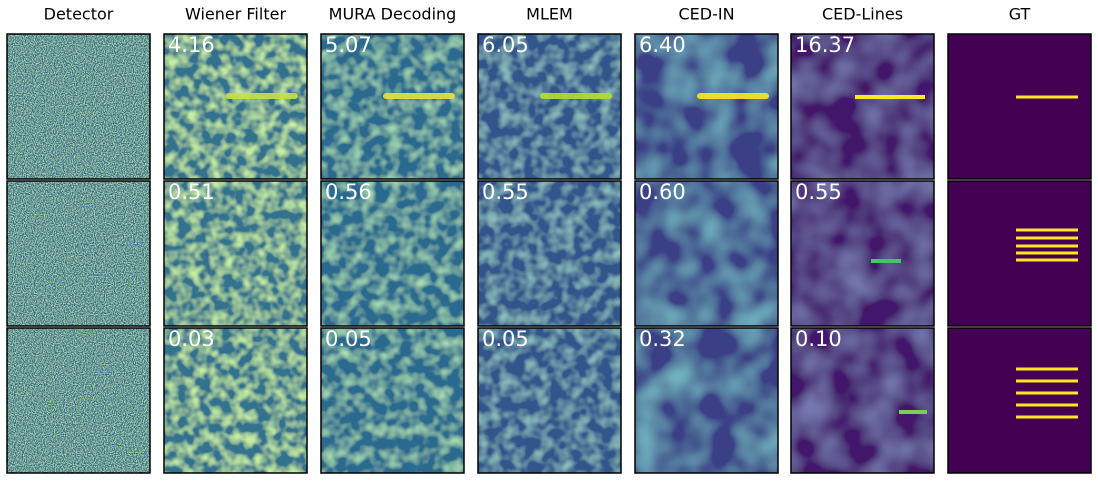  I want to click on column-header: MLEM, so click(549, 14).